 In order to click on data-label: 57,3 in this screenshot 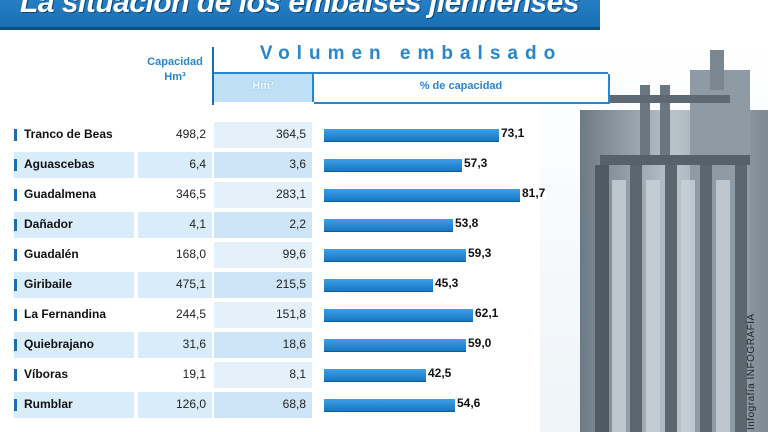, I will do `click(476, 163)`.